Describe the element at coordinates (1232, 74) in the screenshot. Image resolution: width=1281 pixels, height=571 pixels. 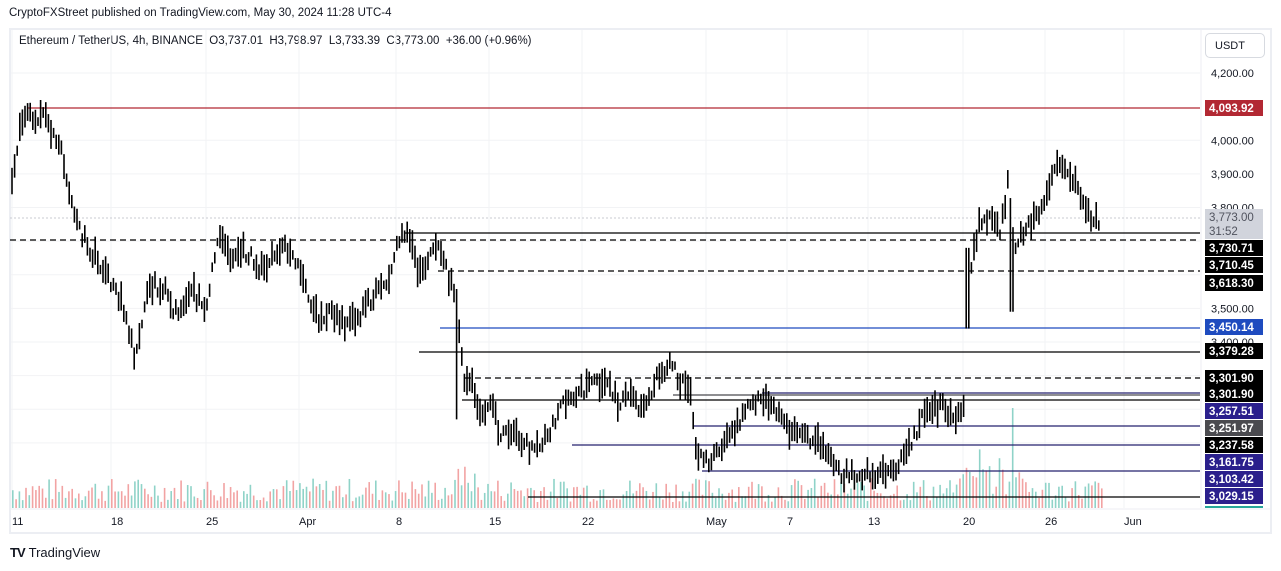
I see `price-tick-label: 4,200.00` at that location.